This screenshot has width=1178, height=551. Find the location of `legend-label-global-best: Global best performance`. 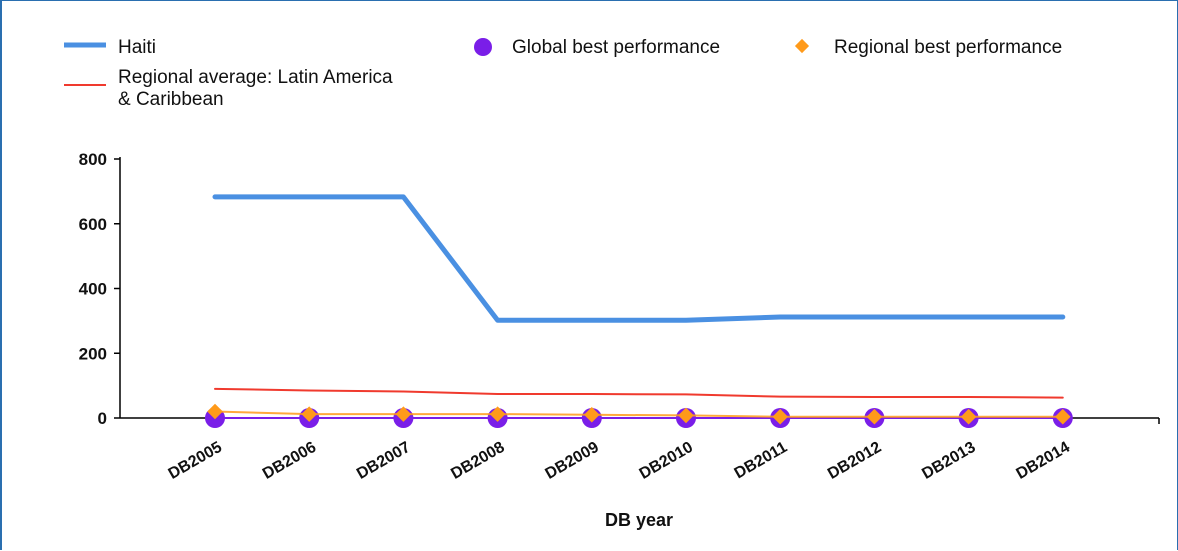

legend-label-global-best: Global best performance is located at coordinates (616, 47).